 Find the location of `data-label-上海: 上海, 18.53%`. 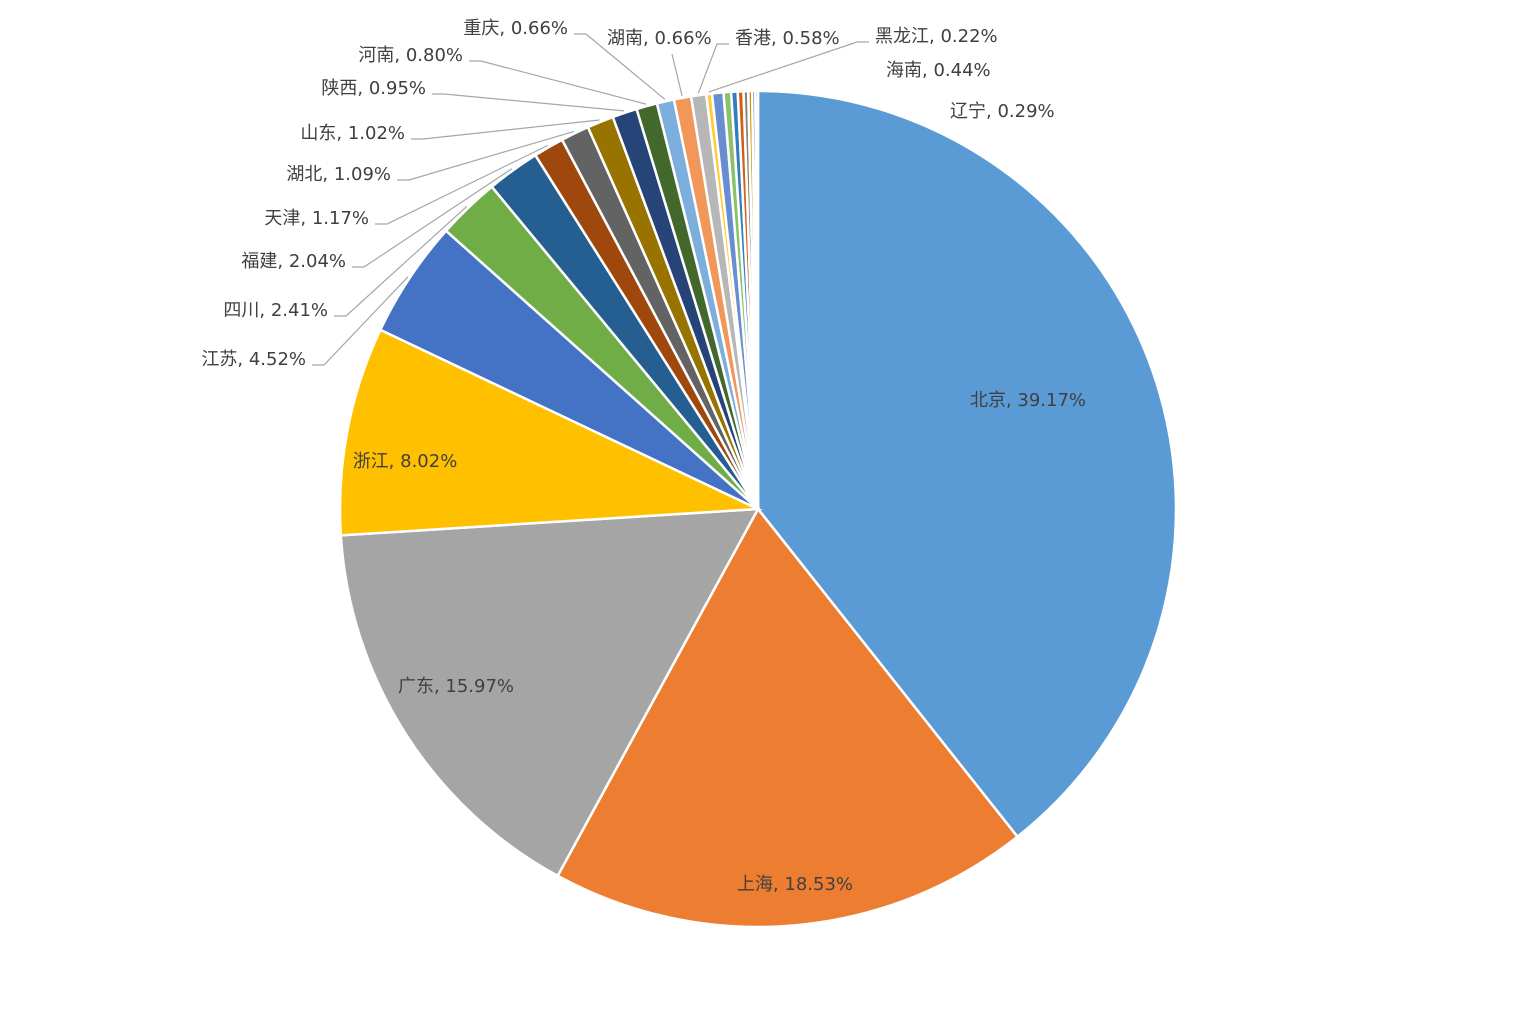

data-label-上海: 上海, 18.53% is located at coordinates (795, 884).